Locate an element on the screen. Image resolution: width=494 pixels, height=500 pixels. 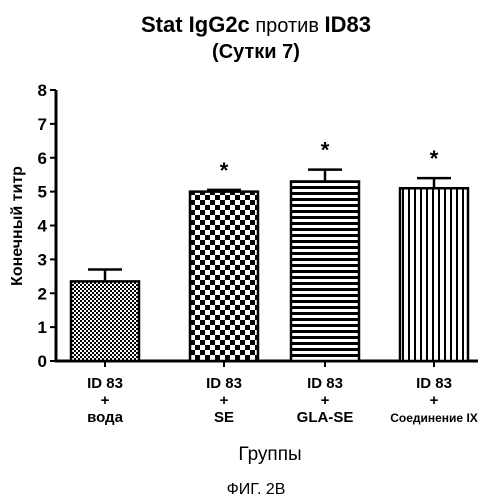
category-label: GLA-SE is located at coordinates (325, 417).